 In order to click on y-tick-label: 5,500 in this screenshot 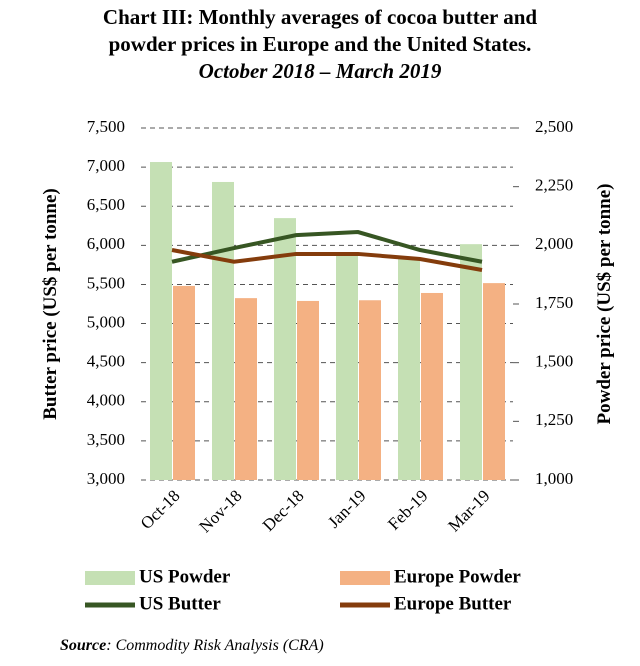, I will do `click(106, 282)`.